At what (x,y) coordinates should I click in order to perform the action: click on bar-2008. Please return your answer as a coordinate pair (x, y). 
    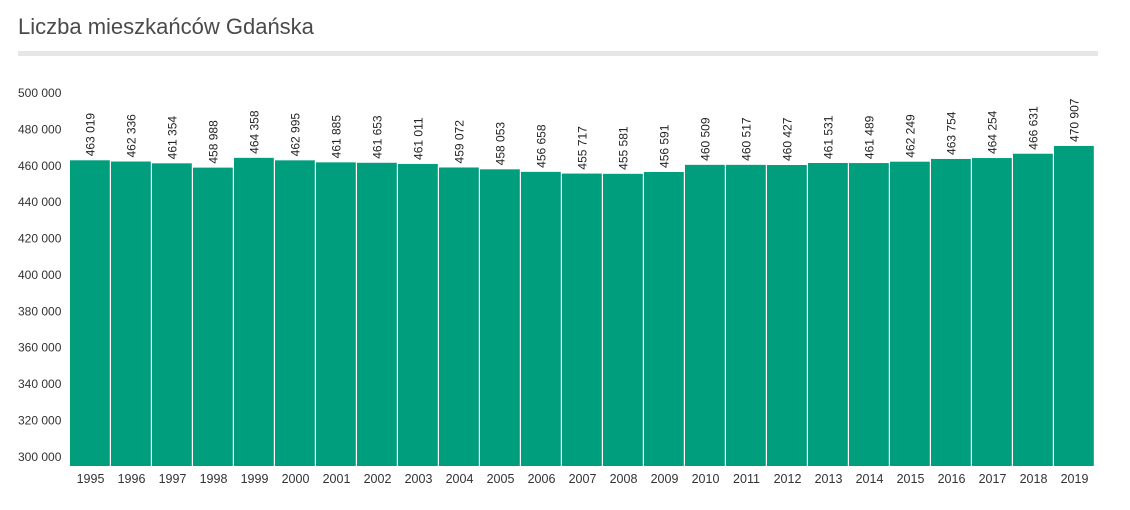
    Looking at the image, I should click on (623, 319).